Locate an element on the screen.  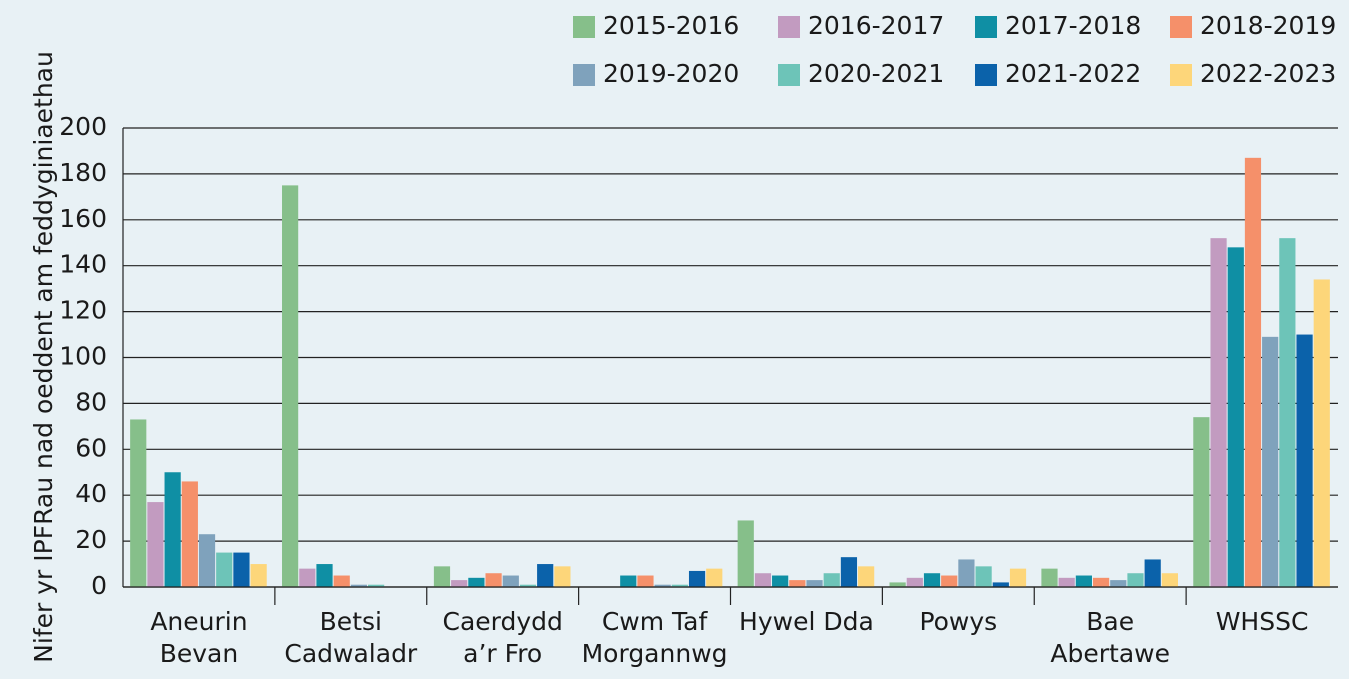
x-tick-label: WHSSC is located at coordinates (1262, 621).